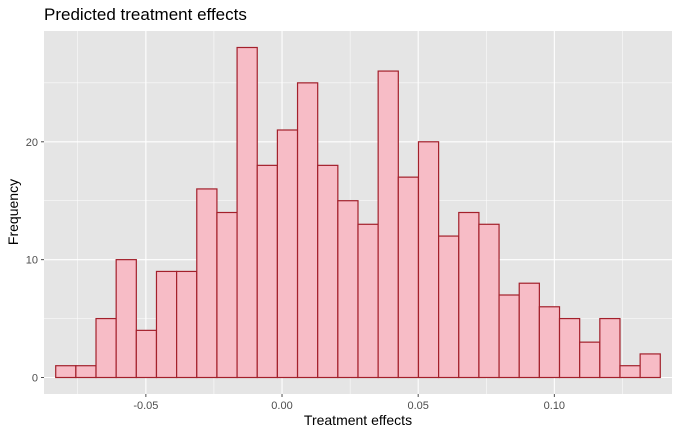 Image resolution: width=680 pixels, height=435 pixels. I want to click on chart-title: Predicted treatment effects, so click(145, 14).